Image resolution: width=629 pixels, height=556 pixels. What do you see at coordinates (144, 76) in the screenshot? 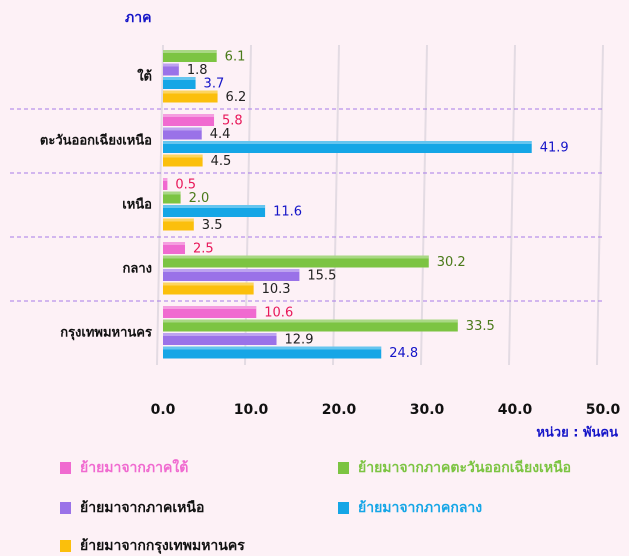
I see `y-tick-label: ใต้` at bounding box center [144, 76].